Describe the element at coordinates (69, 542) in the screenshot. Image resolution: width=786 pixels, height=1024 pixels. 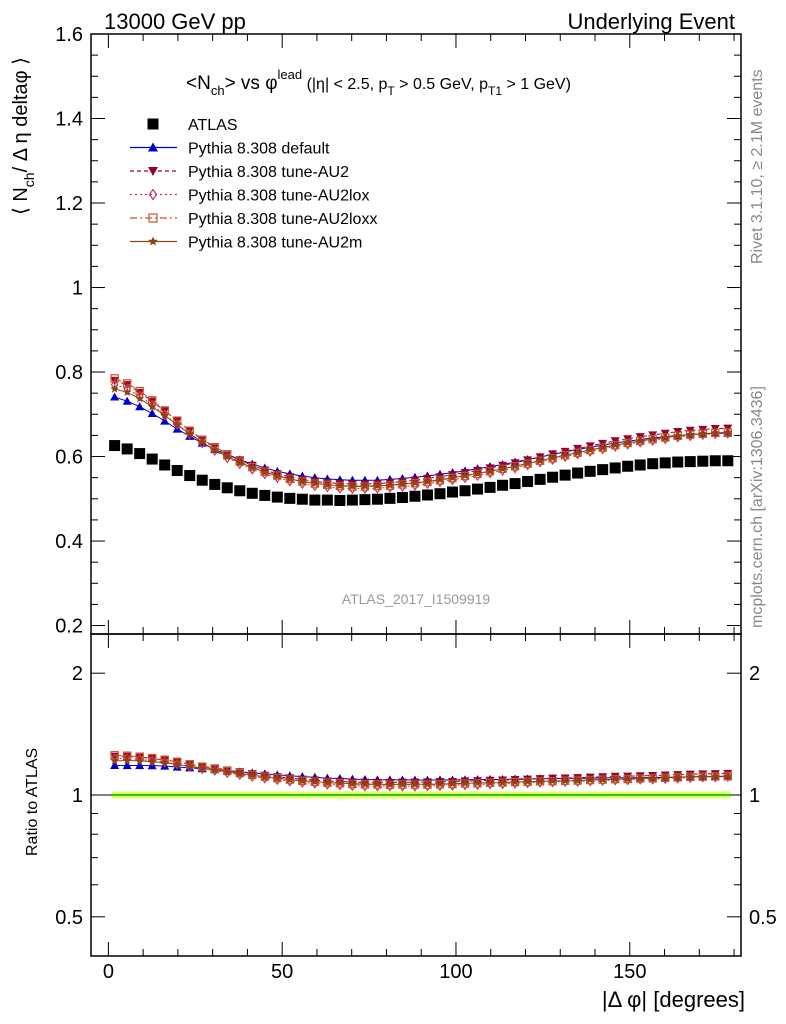
I see `main-ytick-label: 0.4` at that location.